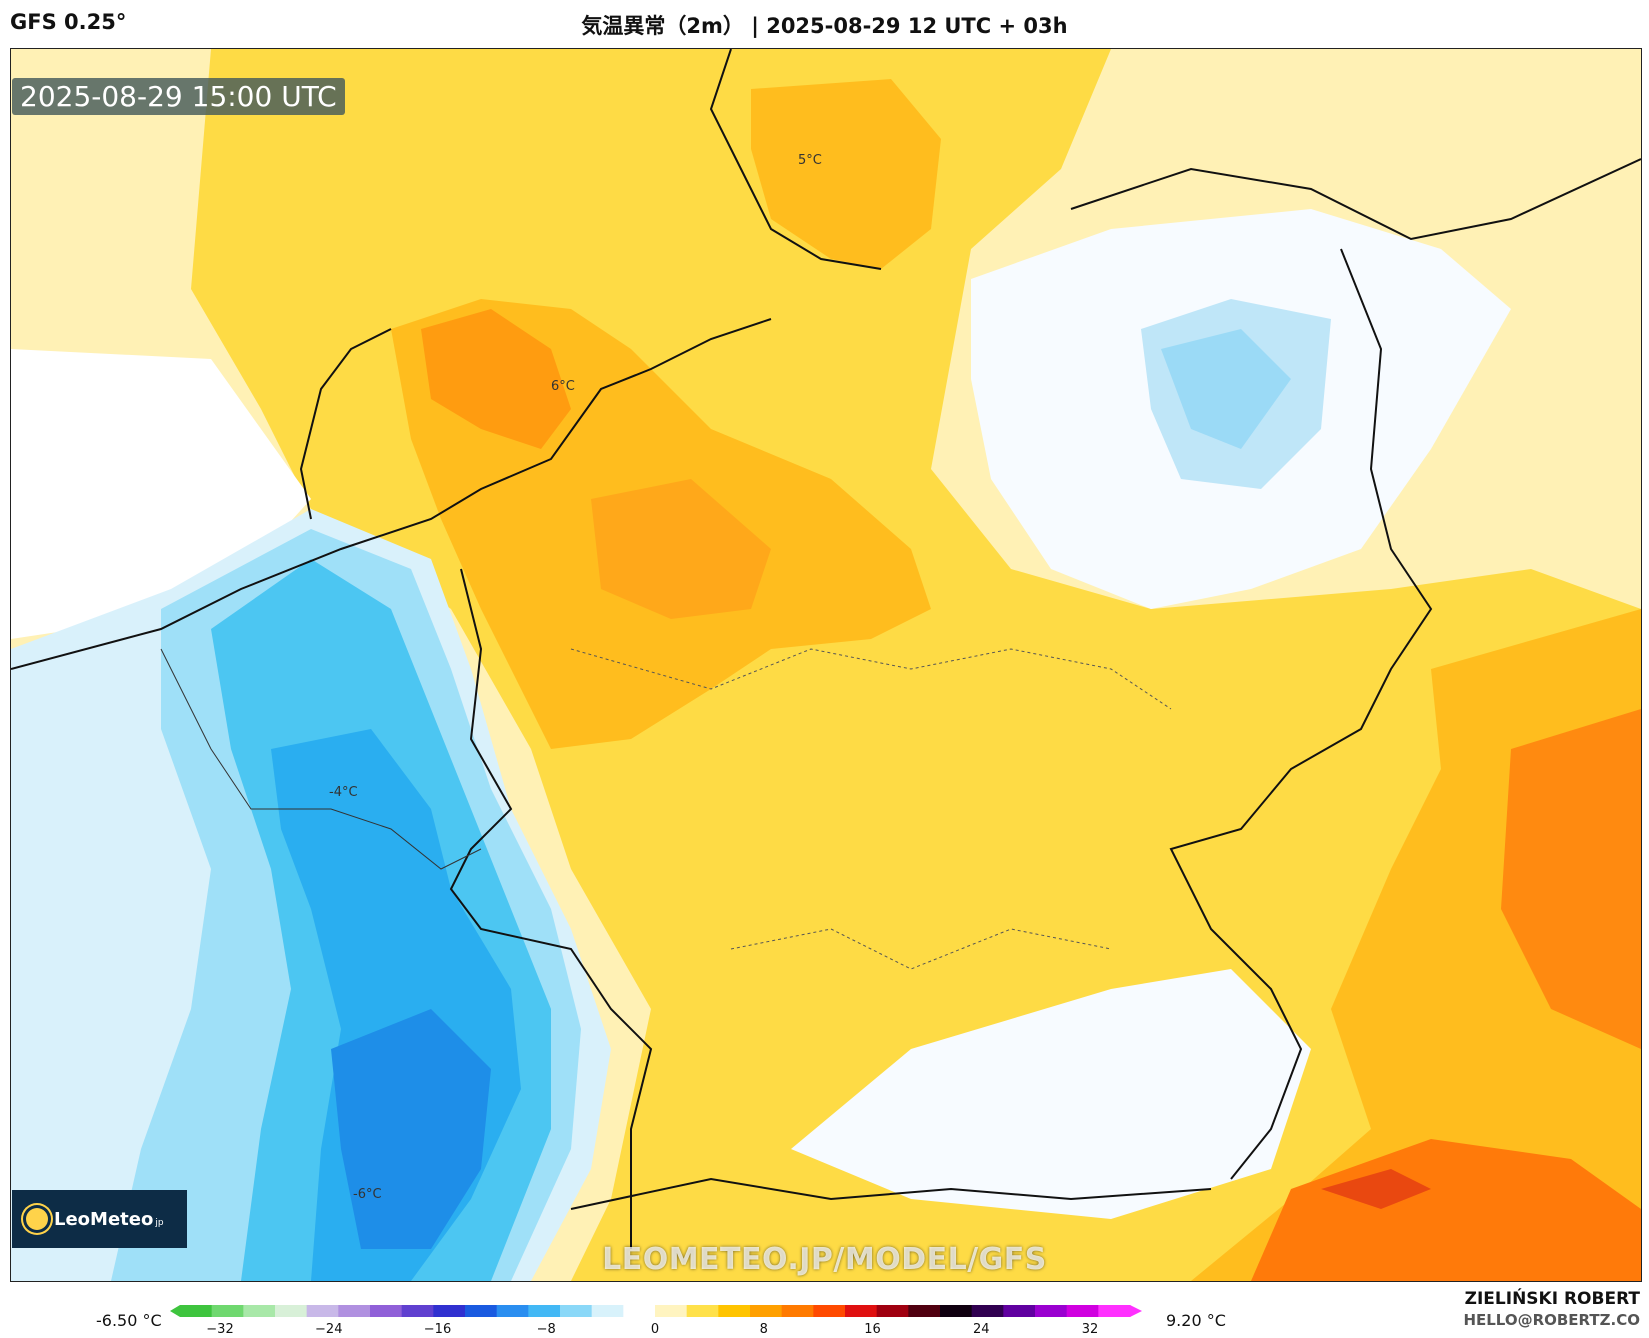 The height and width of the screenshot is (1338, 1649). Describe the element at coordinates (1376, 1189) in the screenshot. I see `field-red-core` at that location.